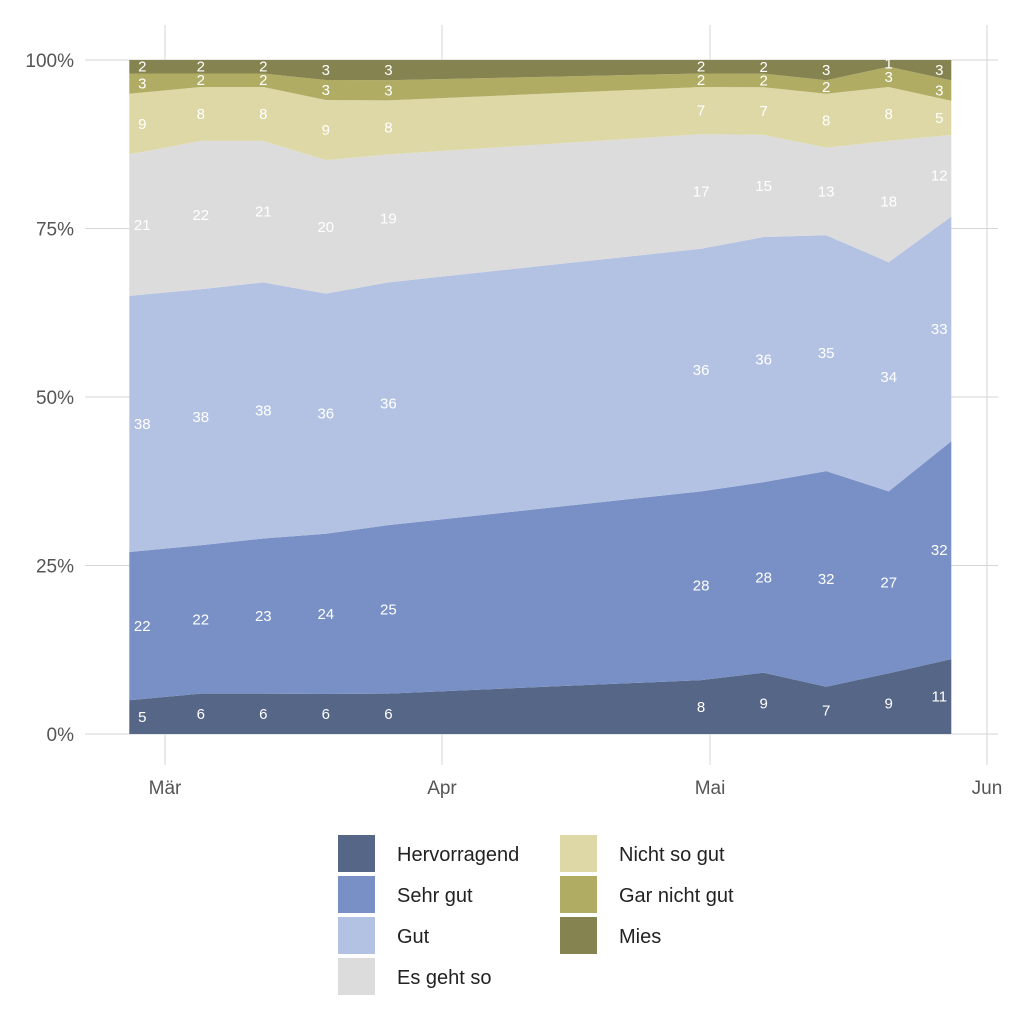 The height and width of the screenshot is (1024, 1024). I want to click on x-tick-label: Mär, so click(165, 788).